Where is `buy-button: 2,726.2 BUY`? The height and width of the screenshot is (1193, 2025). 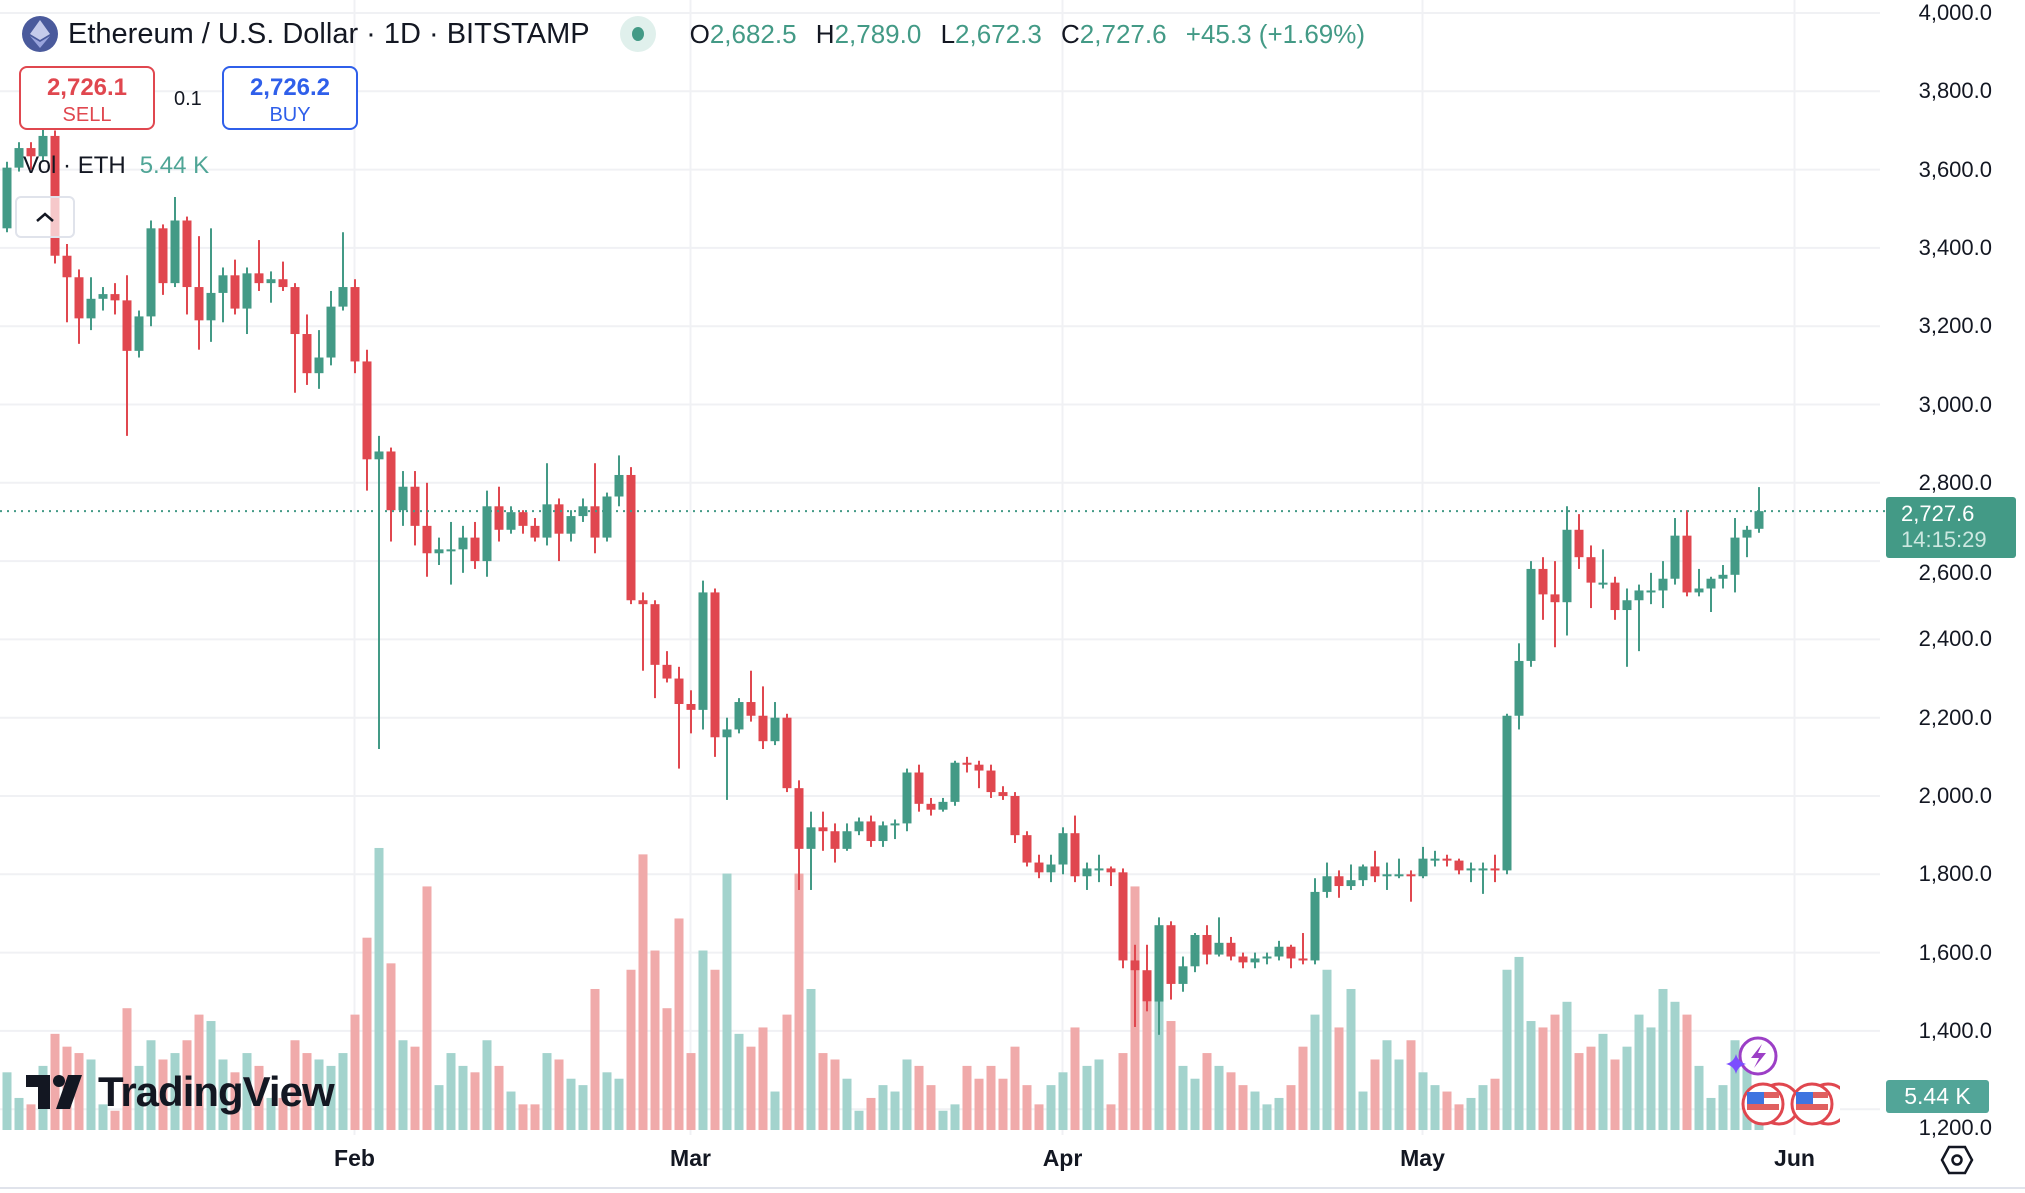 buy-button: 2,726.2 BUY is located at coordinates (290, 98).